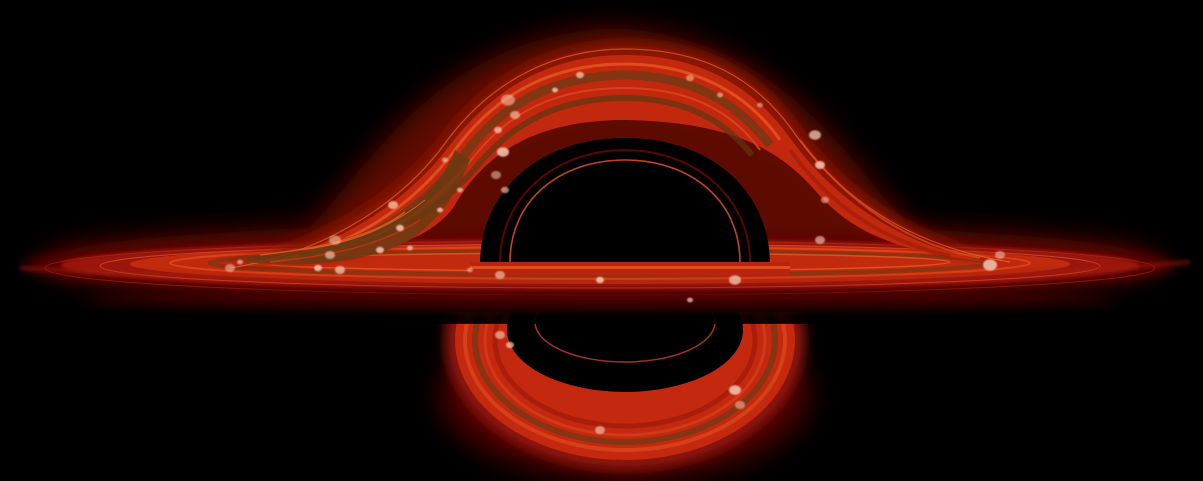  What do you see at coordinates (625, 201) in the screenshot?
I see `event-horizon-shadow` at bounding box center [625, 201].